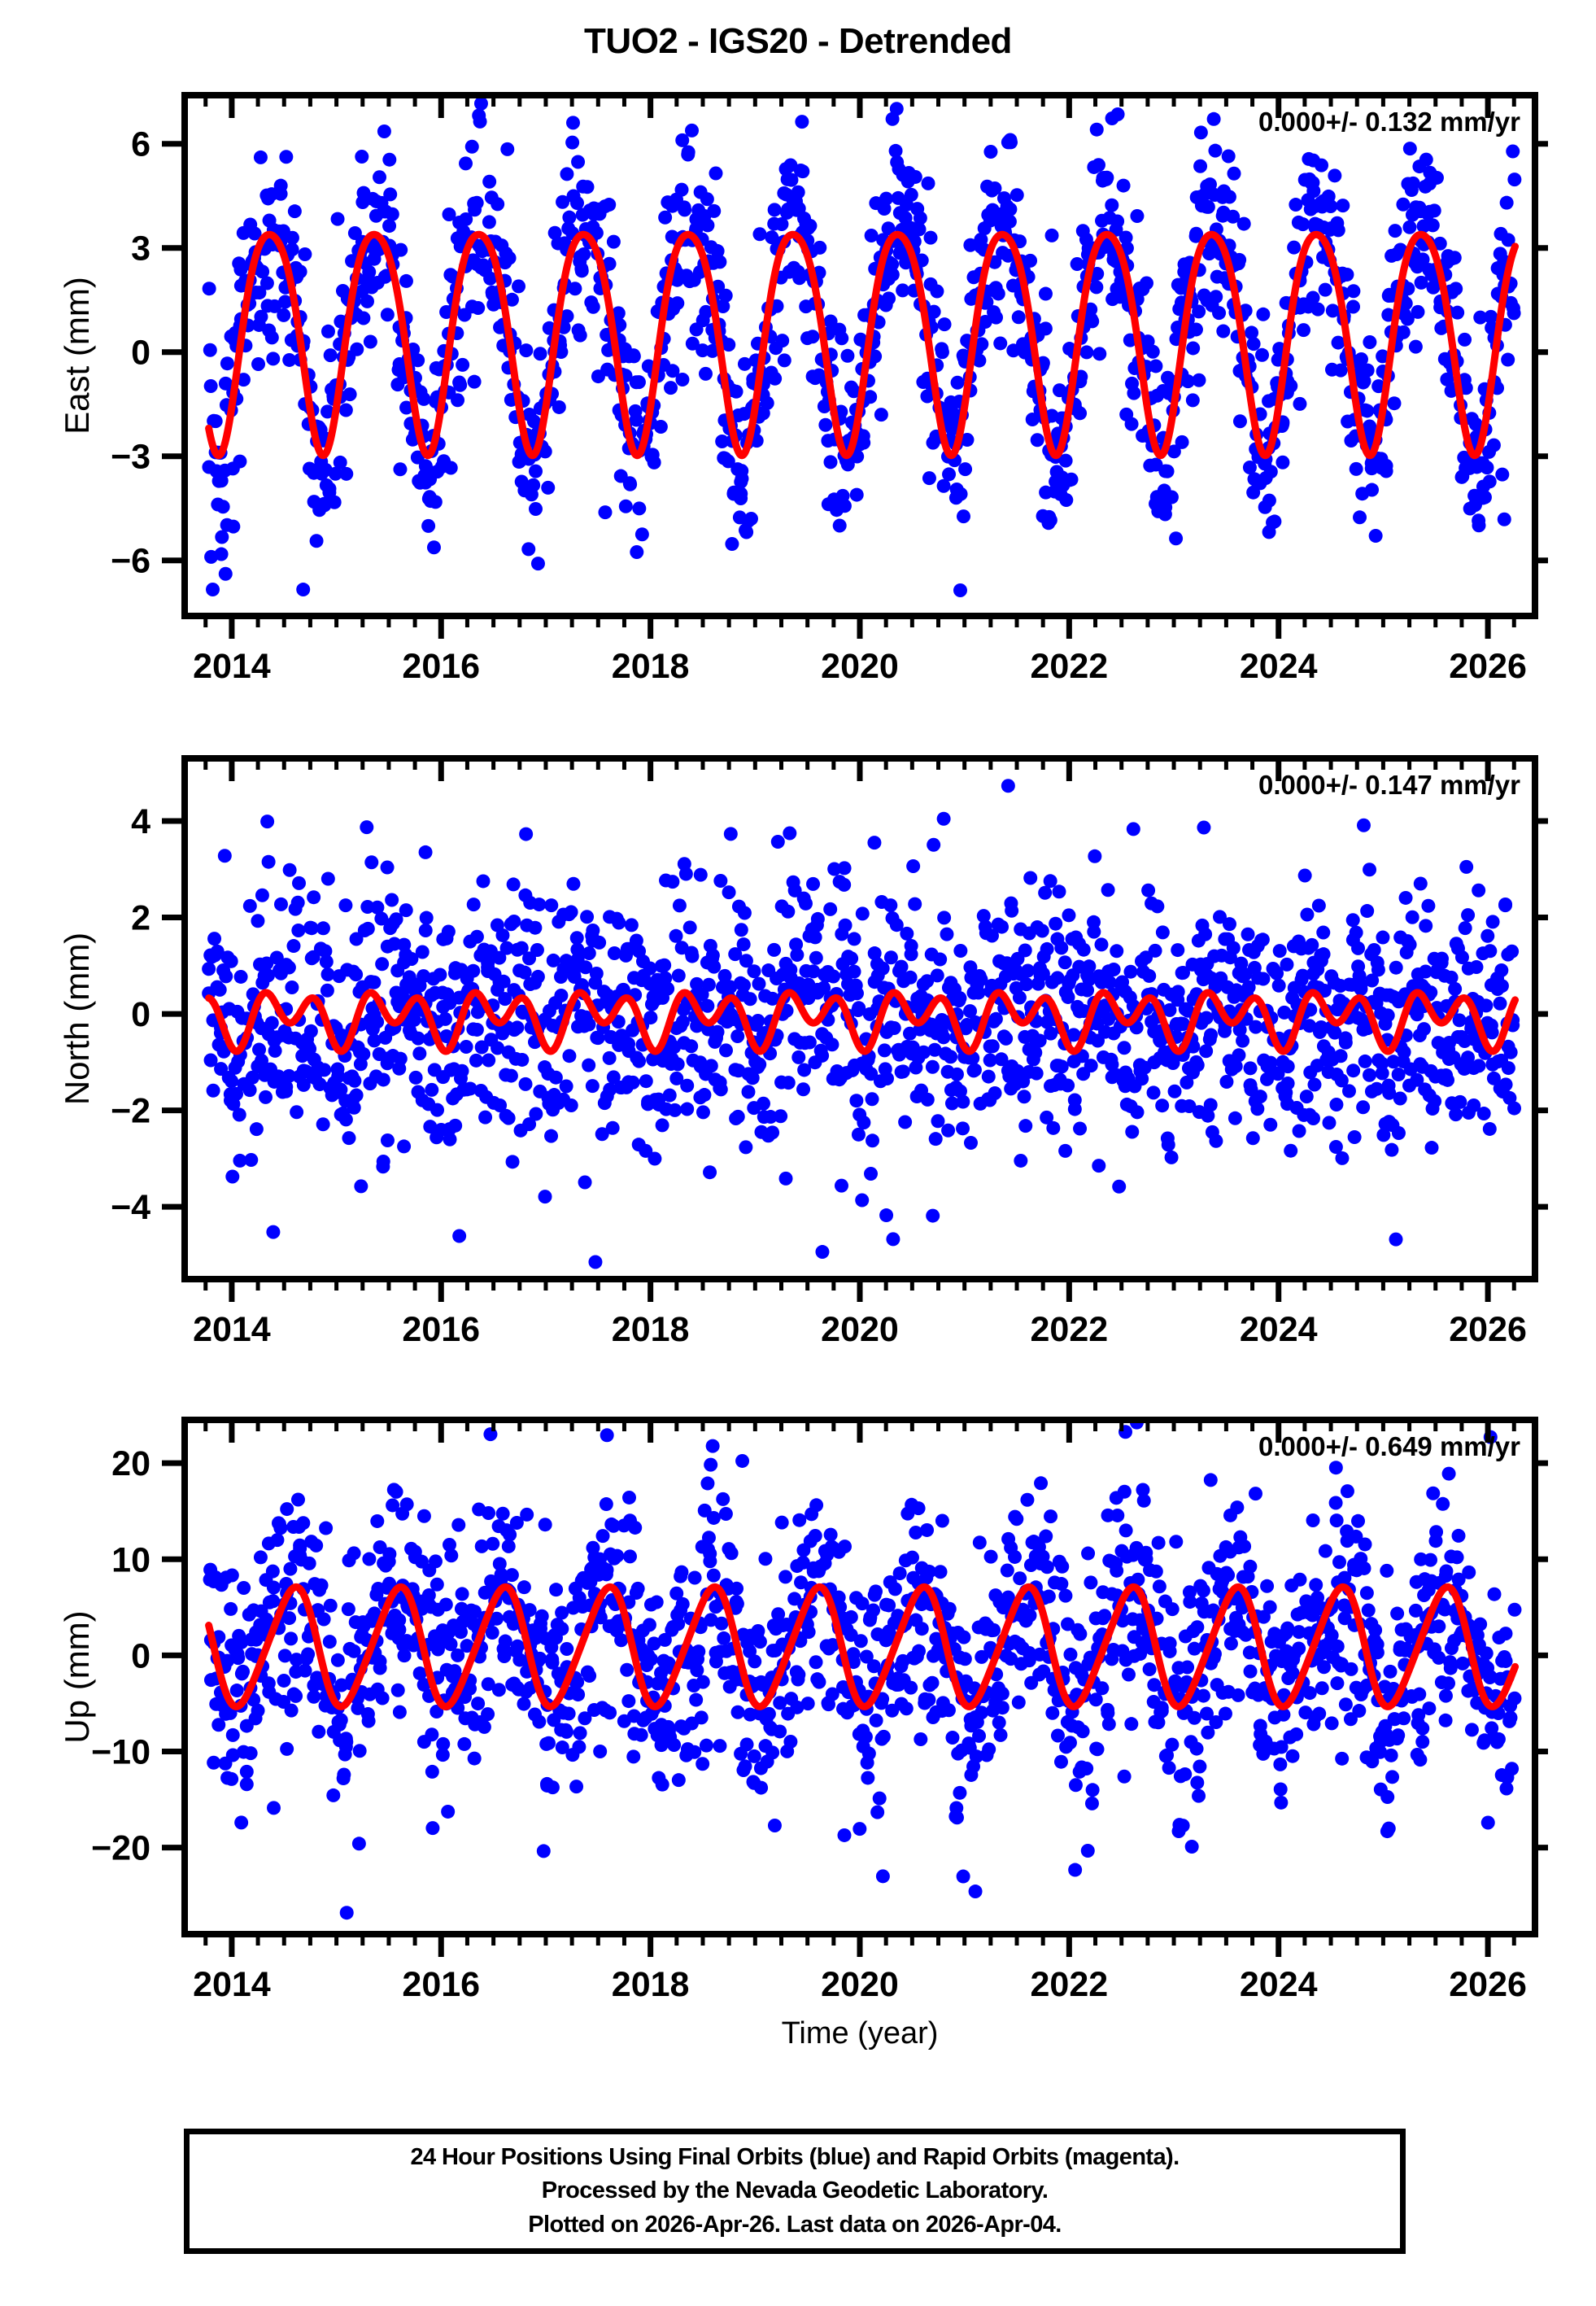  What do you see at coordinates (130, 1111) in the screenshot?
I see `y-tick-label: −2` at bounding box center [130, 1111].